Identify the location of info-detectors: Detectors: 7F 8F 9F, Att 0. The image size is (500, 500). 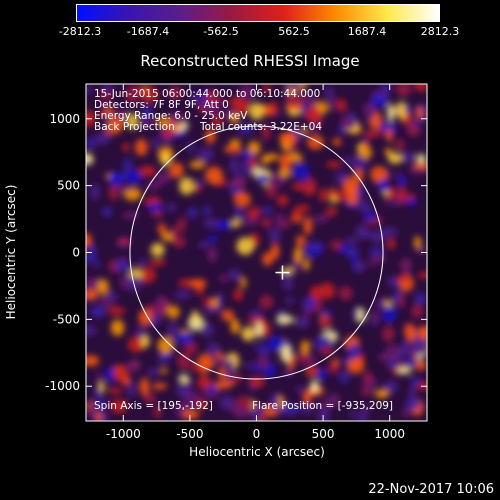
(161, 105).